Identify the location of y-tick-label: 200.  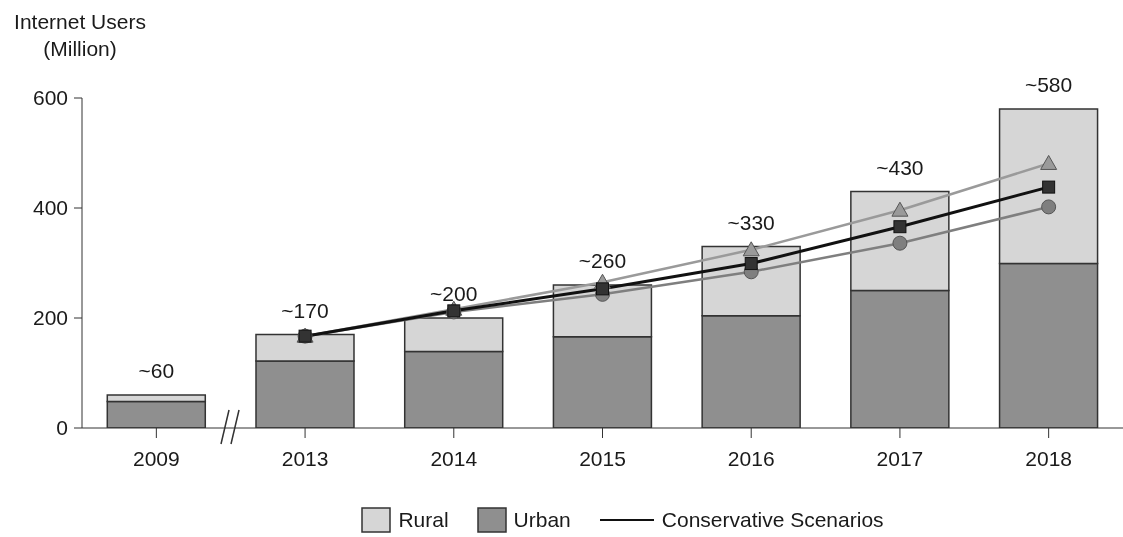
(50, 318).